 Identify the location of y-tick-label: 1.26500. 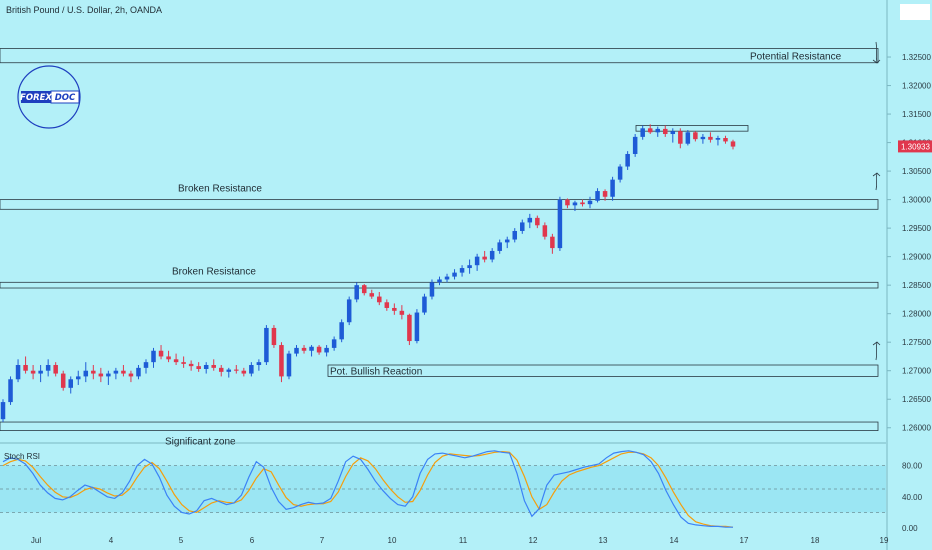
(916, 399).